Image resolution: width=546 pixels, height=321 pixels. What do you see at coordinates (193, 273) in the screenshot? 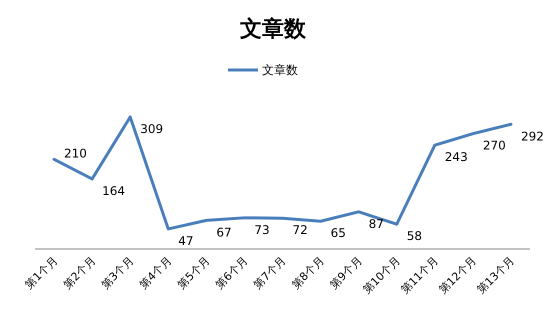
I see `x-tick-label: 第5个月` at bounding box center [193, 273].